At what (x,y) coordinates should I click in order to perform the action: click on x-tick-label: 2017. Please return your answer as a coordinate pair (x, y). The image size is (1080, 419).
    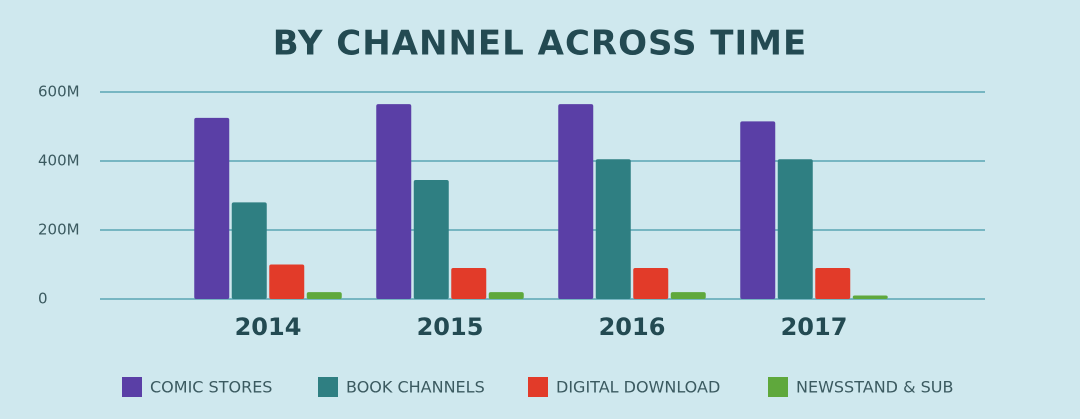
    Looking at the image, I should click on (814, 327).